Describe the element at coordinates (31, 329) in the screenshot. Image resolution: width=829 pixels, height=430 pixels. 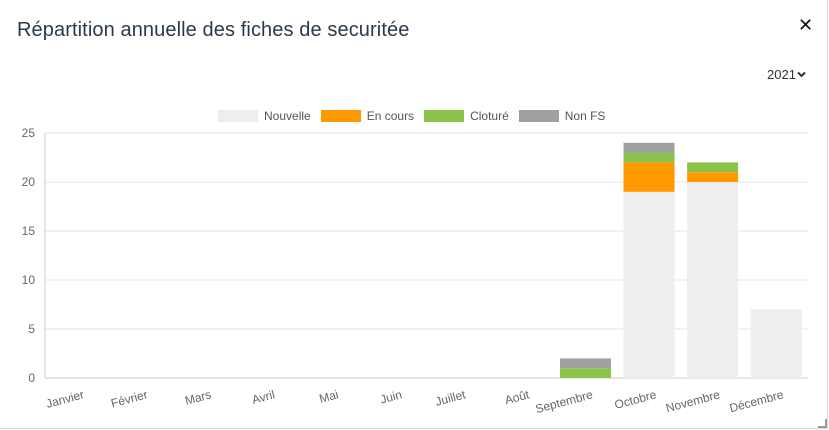
I see `y-tick-label: 5` at that location.